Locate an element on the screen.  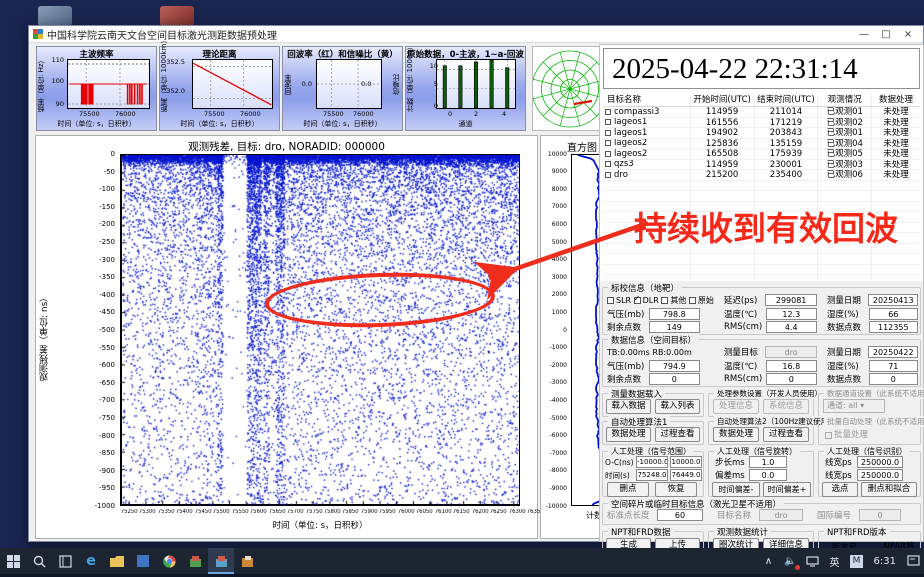
auto2-view-button: 过程查看 is located at coordinates (786, 434).